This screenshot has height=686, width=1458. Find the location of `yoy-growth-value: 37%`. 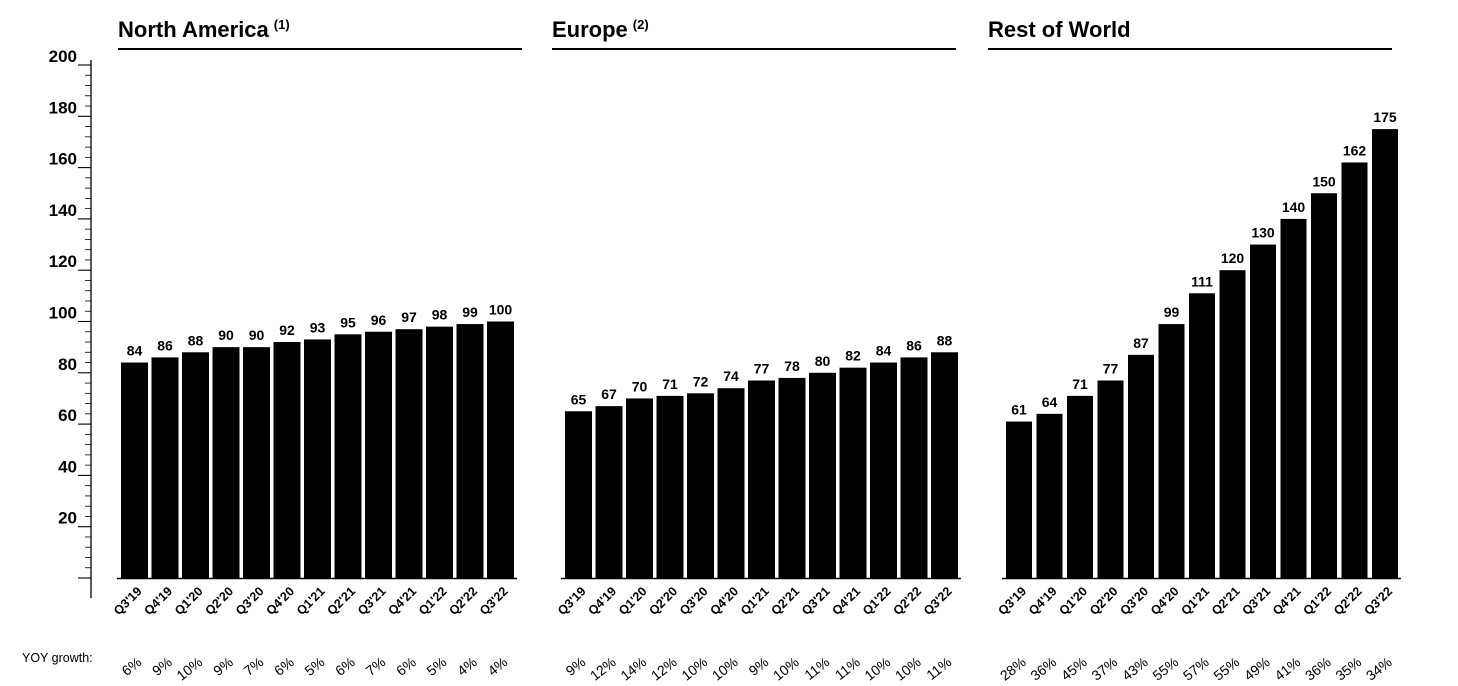

yoy-growth-value: 37% is located at coordinates (1104, 669).